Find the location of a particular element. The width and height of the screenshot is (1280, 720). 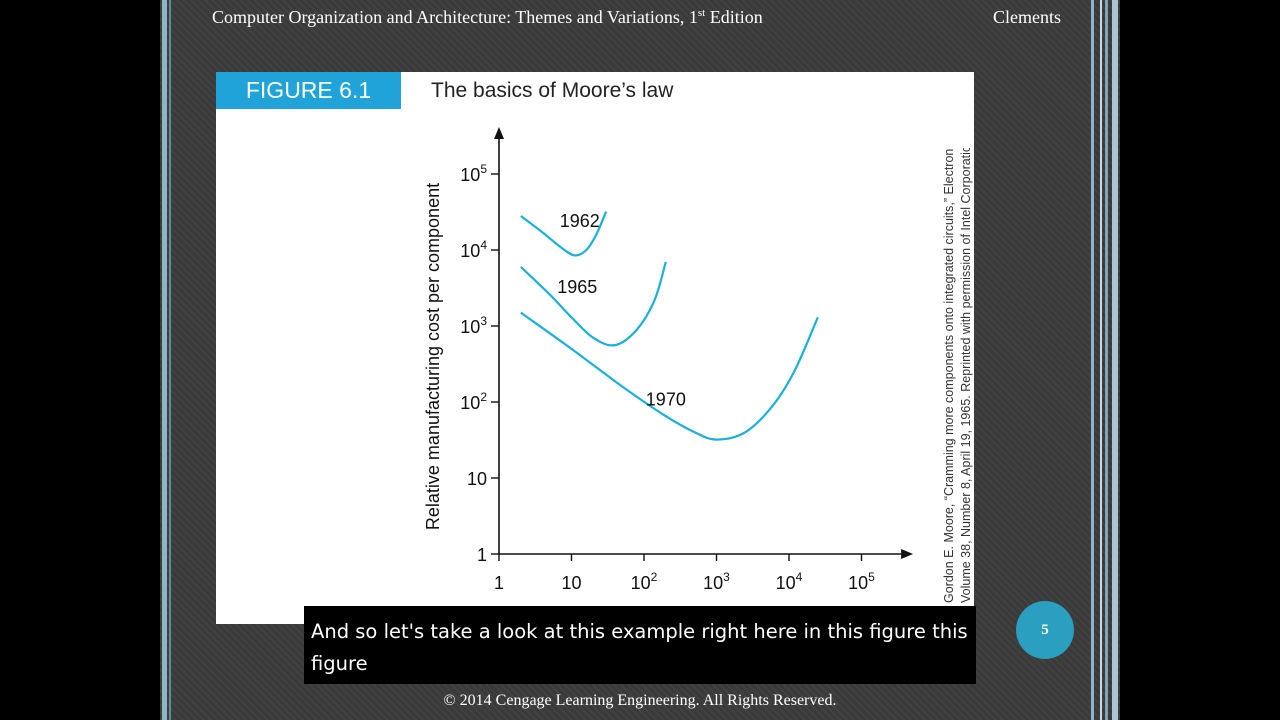

x-axis-arrow is located at coordinates (907, 554).